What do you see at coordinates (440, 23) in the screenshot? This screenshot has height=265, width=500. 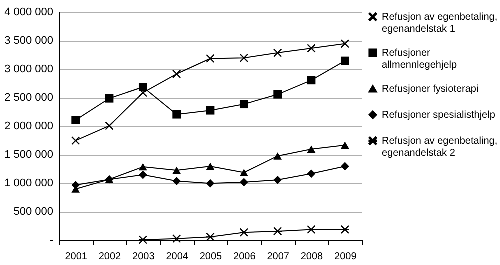 I see `legend-label: Refusjon av egenbetaling, egenandelstak 1` at bounding box center [440, 23].